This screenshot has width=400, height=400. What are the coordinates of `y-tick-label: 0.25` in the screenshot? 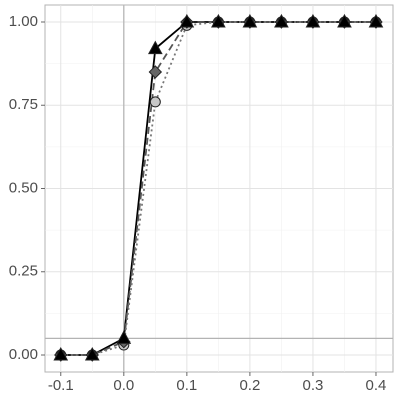 It's located at (23, 271).